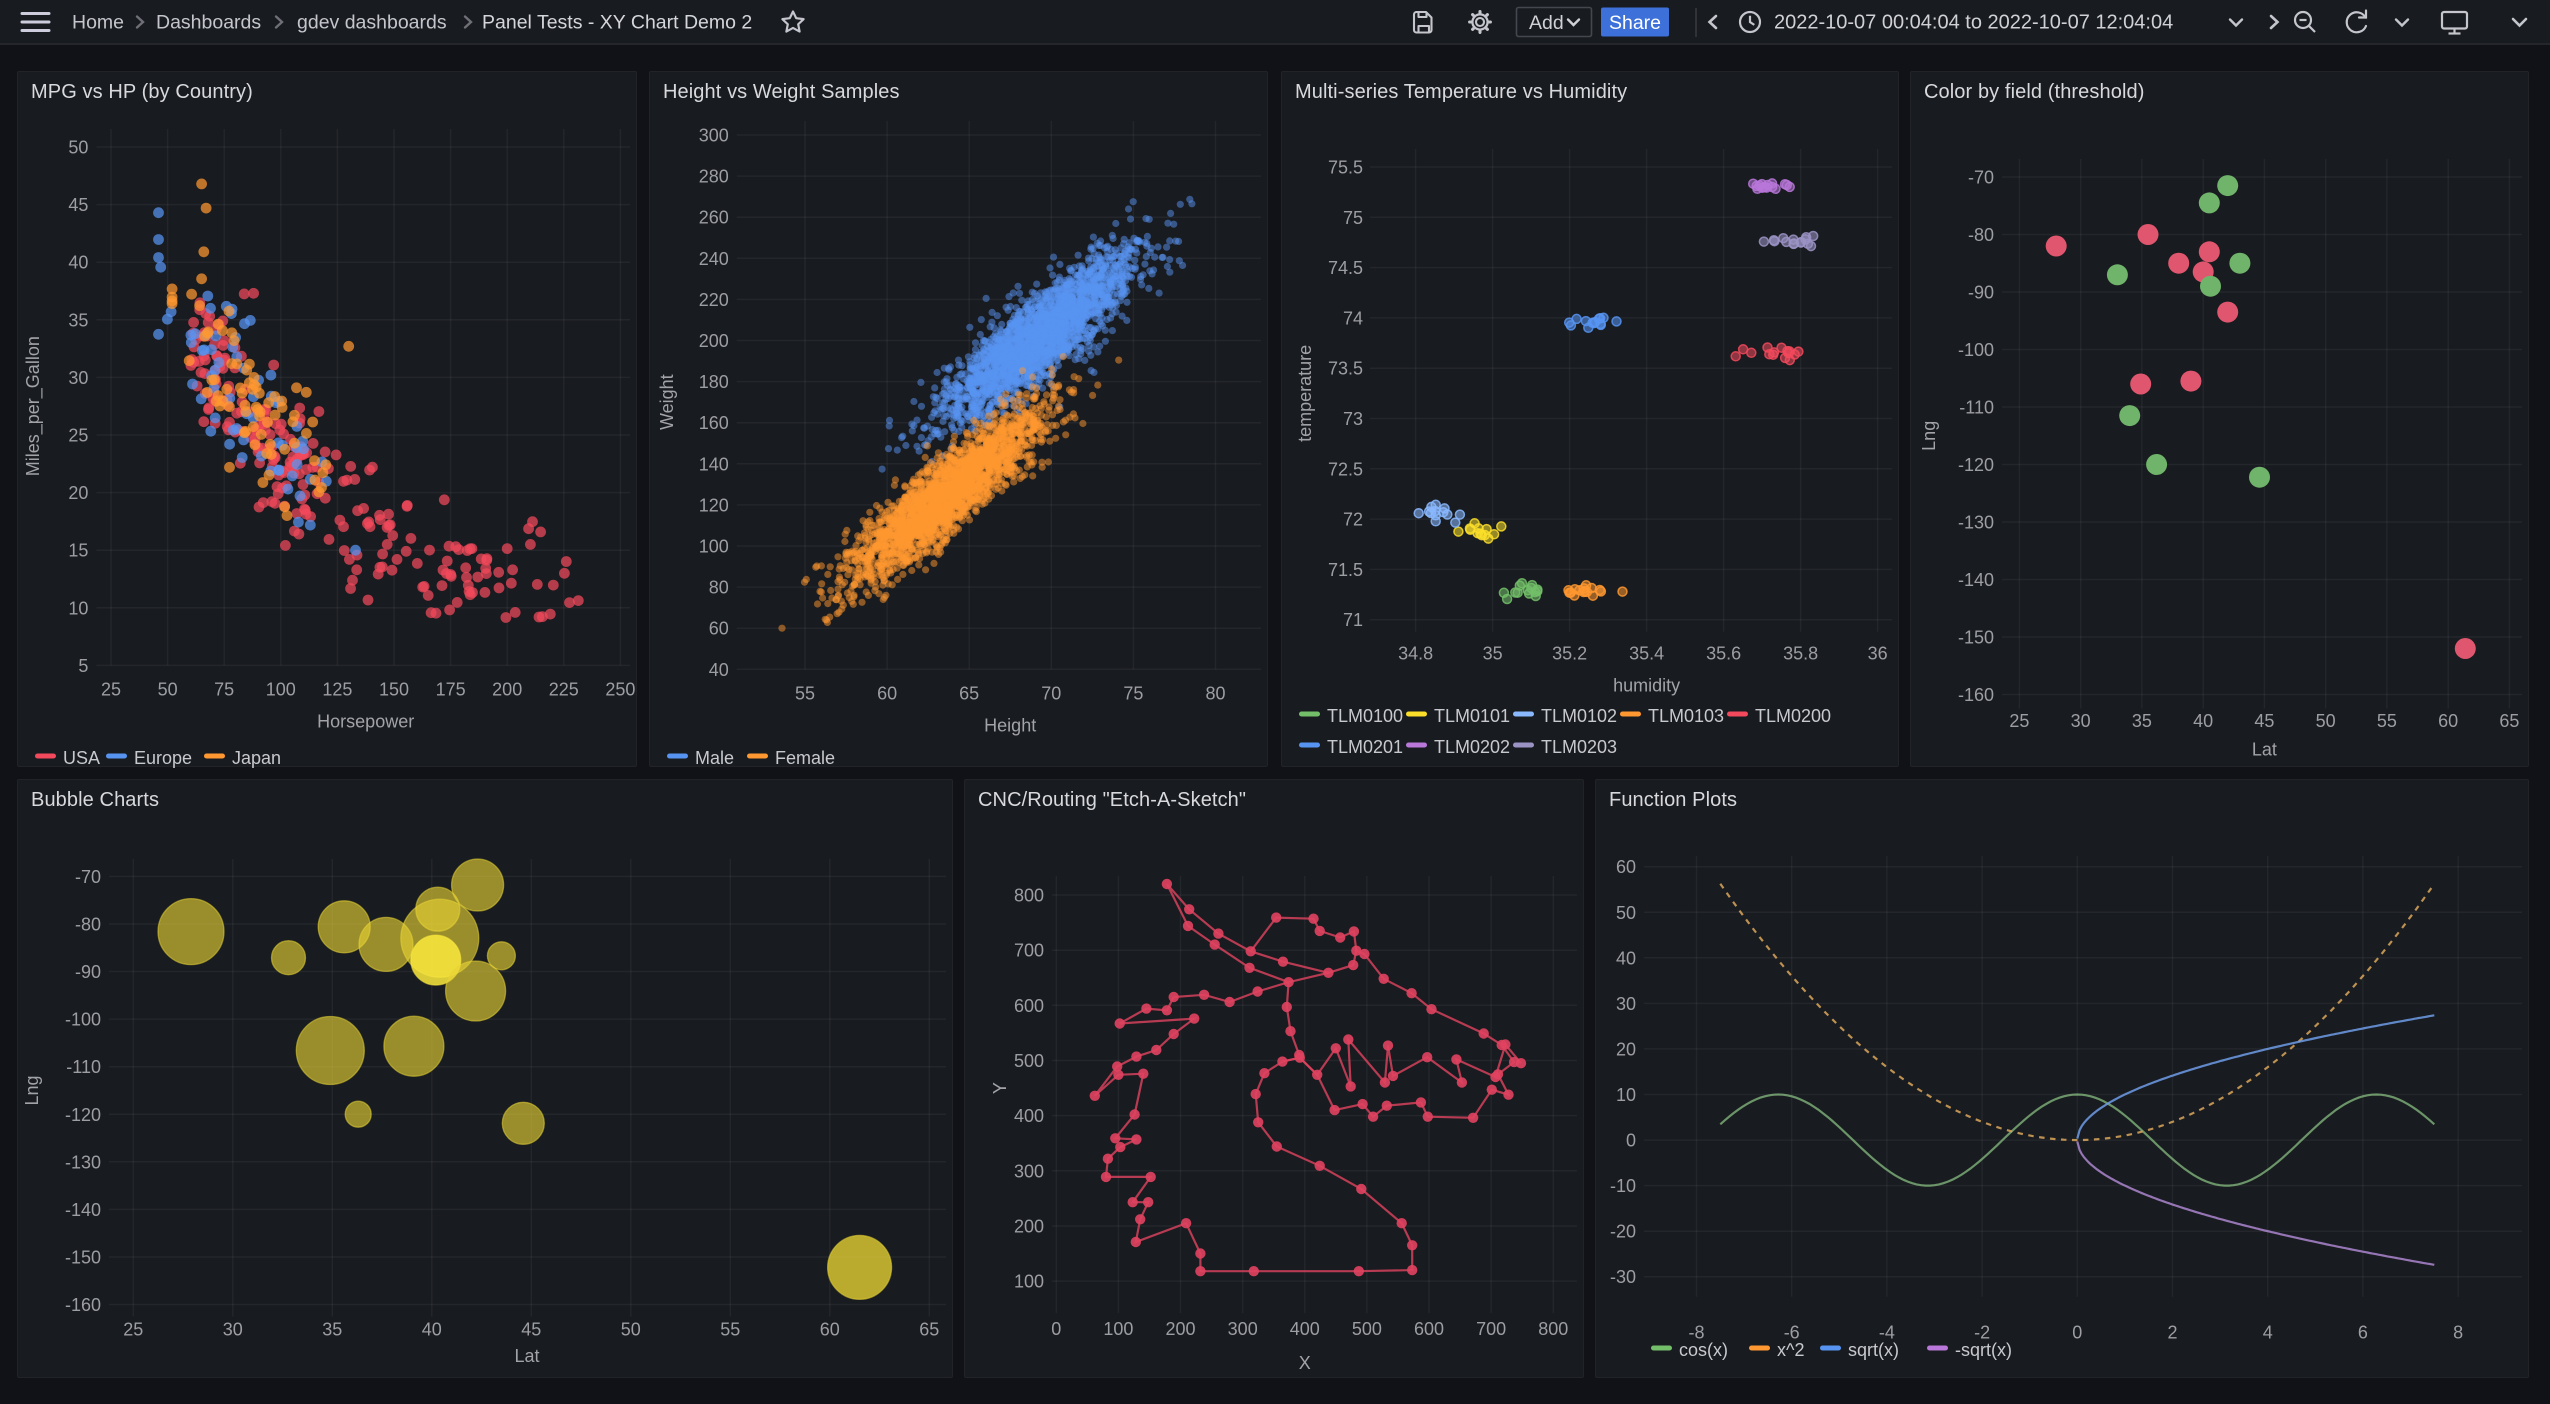 This screenshot has width=2550, height=1404. Describe the element at coordinates (714, 136) in the screenshot. I see `svg-text: 300` at that location.